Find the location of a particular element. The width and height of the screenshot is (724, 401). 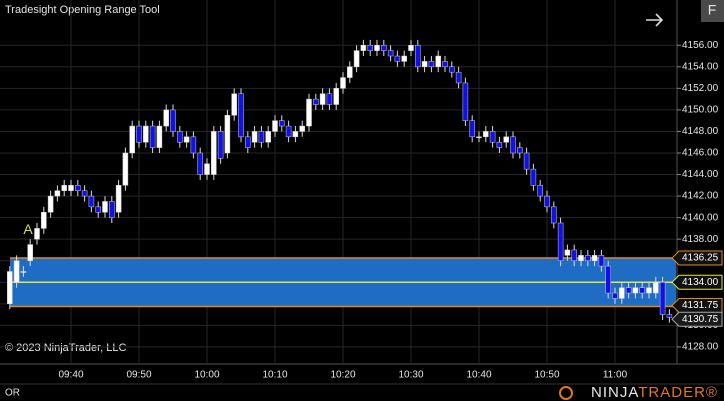

menu-button is located at coordinates (712, 11).